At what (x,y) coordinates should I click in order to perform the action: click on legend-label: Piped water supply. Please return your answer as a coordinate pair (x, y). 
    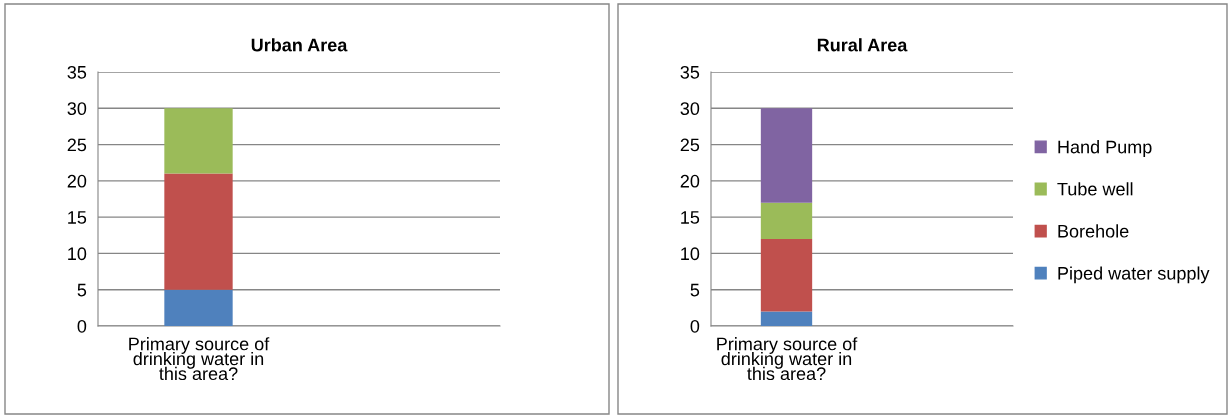
    Looking at the image, I should click on (1134, 275).